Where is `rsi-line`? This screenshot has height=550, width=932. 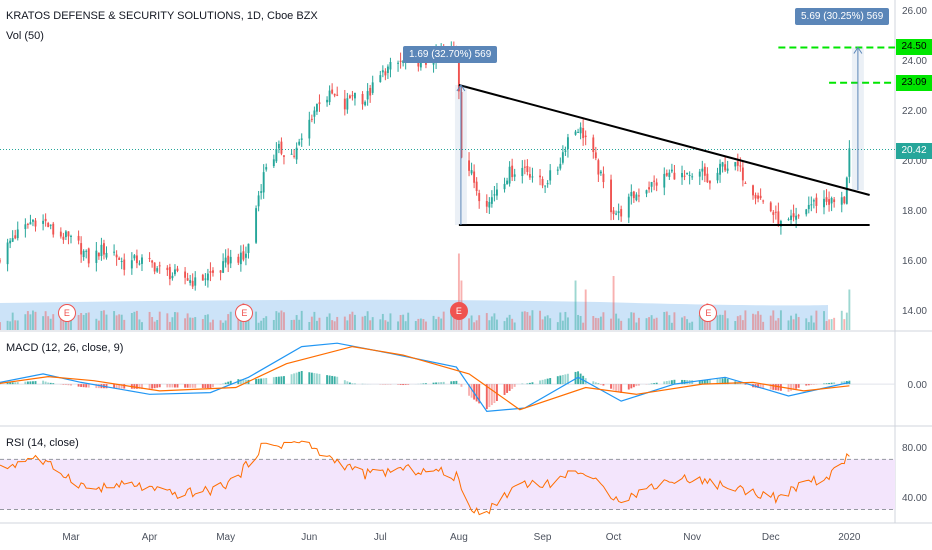
rsi-line is located at coordinates (425, 478).